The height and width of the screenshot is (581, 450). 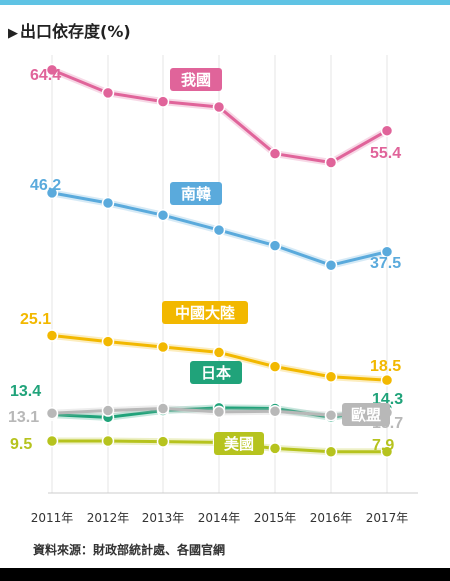 I want to click on first-value-label: 13.1, so click(x=23, y=417).